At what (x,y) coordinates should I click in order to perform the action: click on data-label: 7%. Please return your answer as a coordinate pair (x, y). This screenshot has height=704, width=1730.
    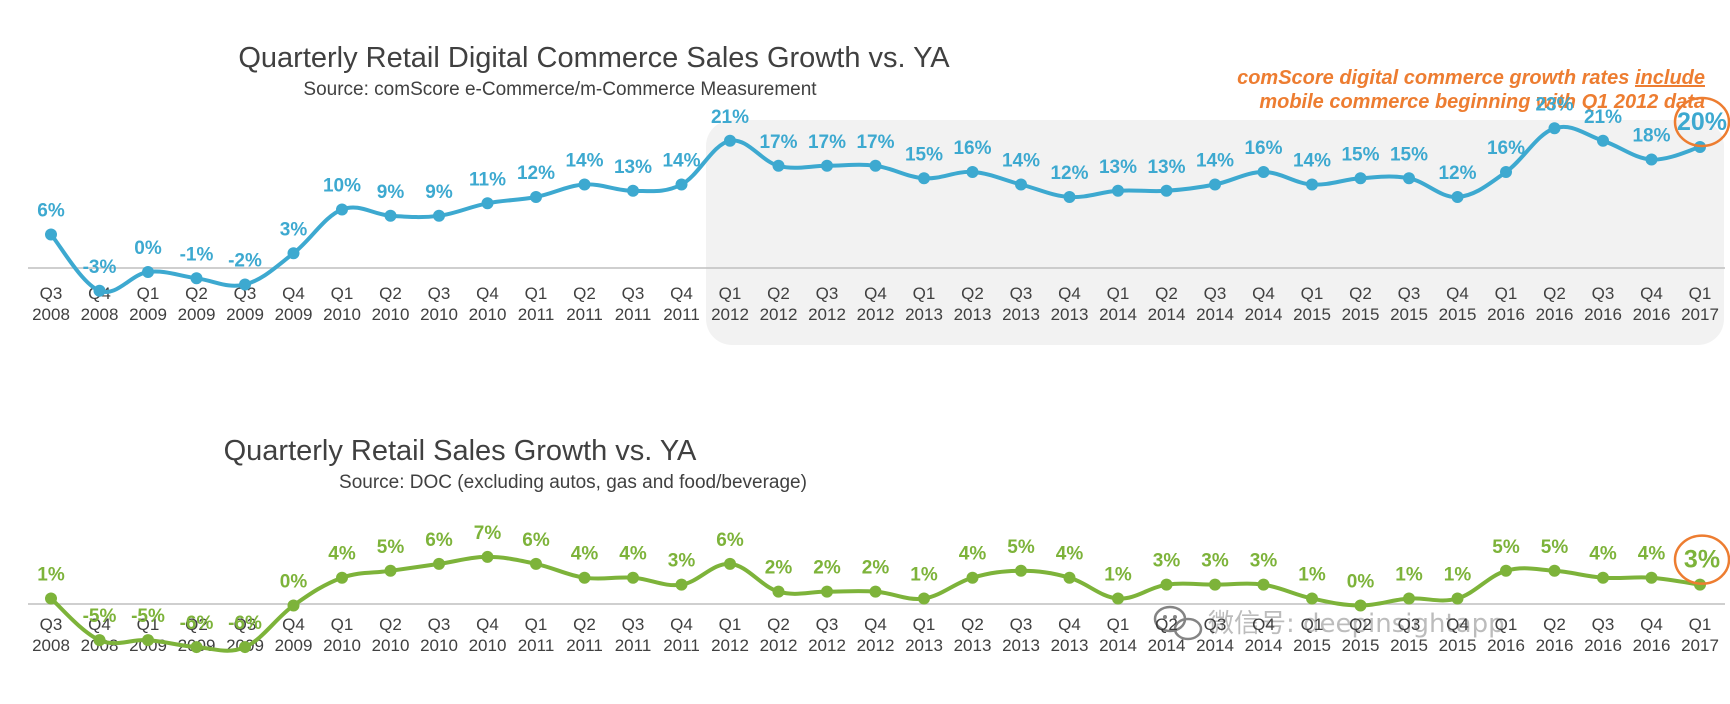
    Looking at the image, I should click on (488, 533).